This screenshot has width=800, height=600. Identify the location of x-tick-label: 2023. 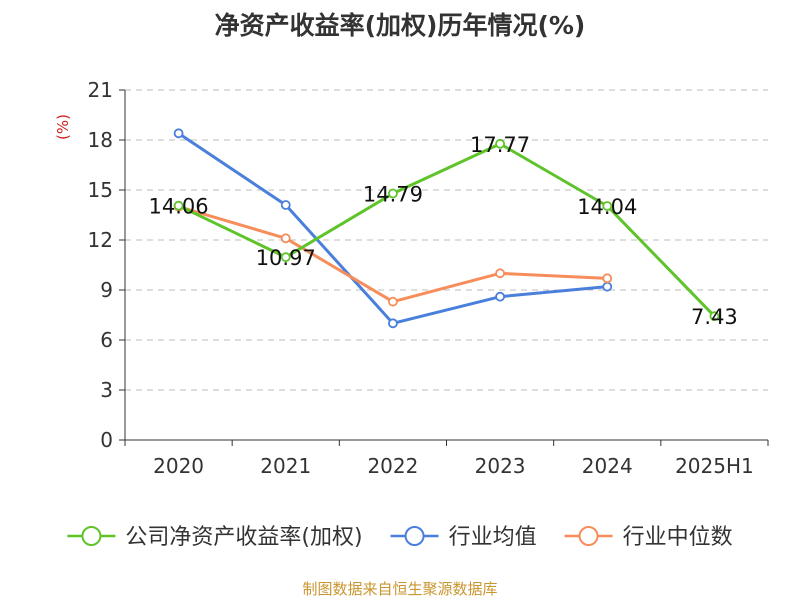
(500, 466).